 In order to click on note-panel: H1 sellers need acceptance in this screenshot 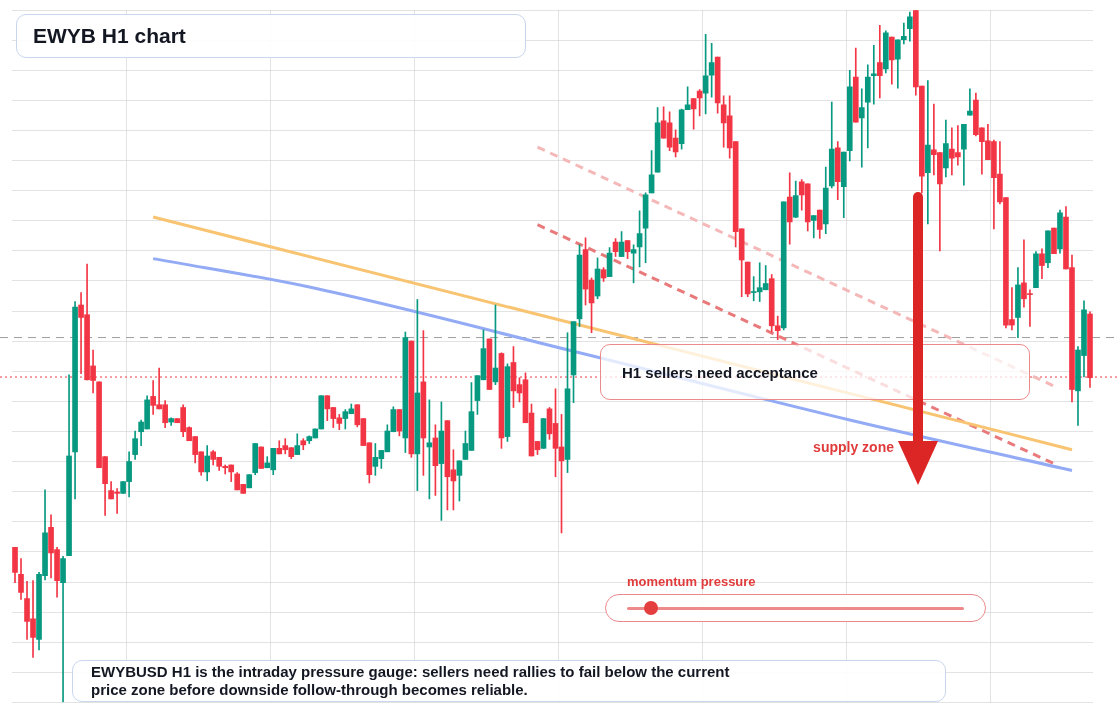, I will do `click(815, 372)`.